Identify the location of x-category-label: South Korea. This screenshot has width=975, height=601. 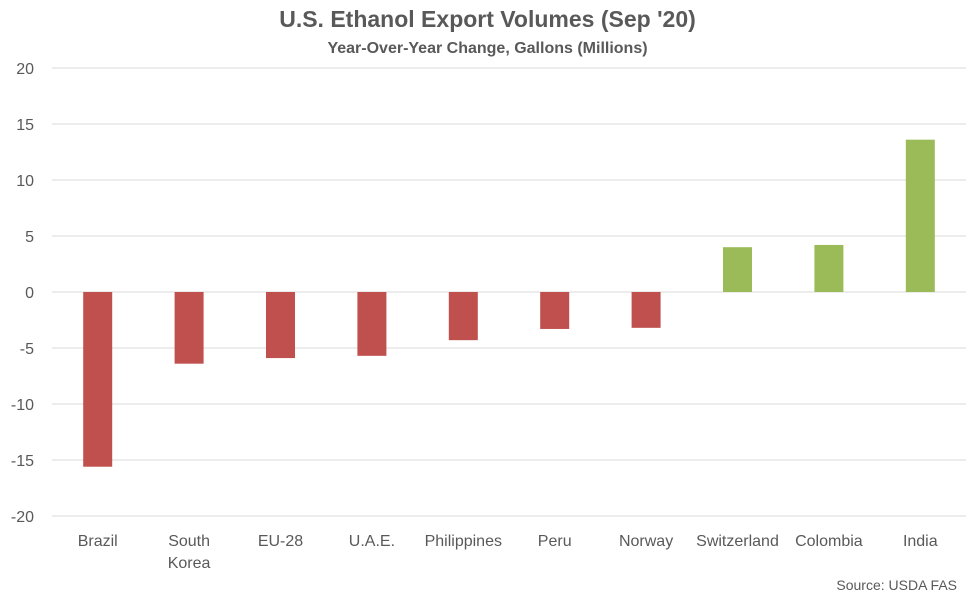
(189, 552).